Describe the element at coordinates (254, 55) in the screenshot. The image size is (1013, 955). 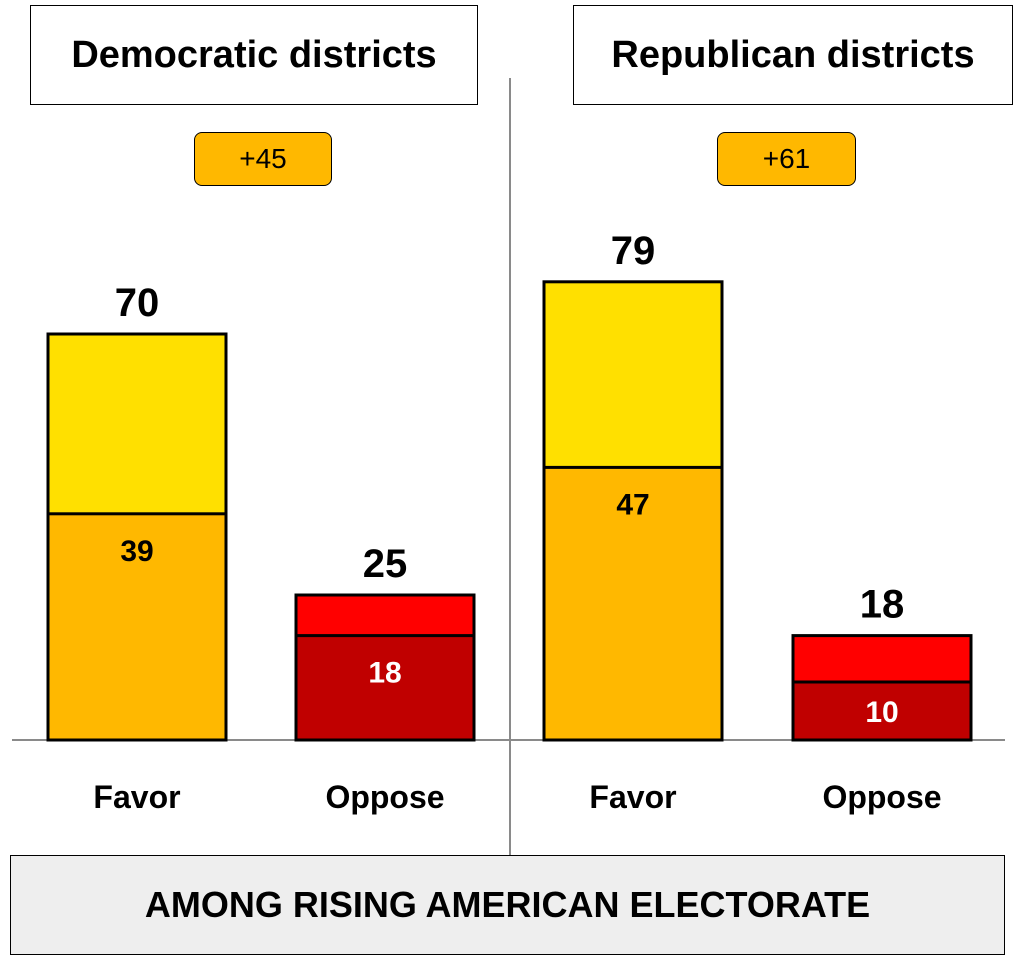
I see `panel-title-democratic: Democratic districts` at that location.